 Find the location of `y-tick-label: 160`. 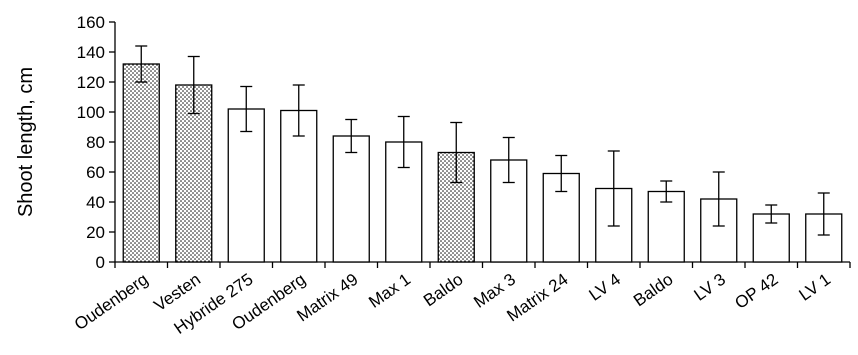

y-tick-label: 160 is located at coordinates (91, 22).